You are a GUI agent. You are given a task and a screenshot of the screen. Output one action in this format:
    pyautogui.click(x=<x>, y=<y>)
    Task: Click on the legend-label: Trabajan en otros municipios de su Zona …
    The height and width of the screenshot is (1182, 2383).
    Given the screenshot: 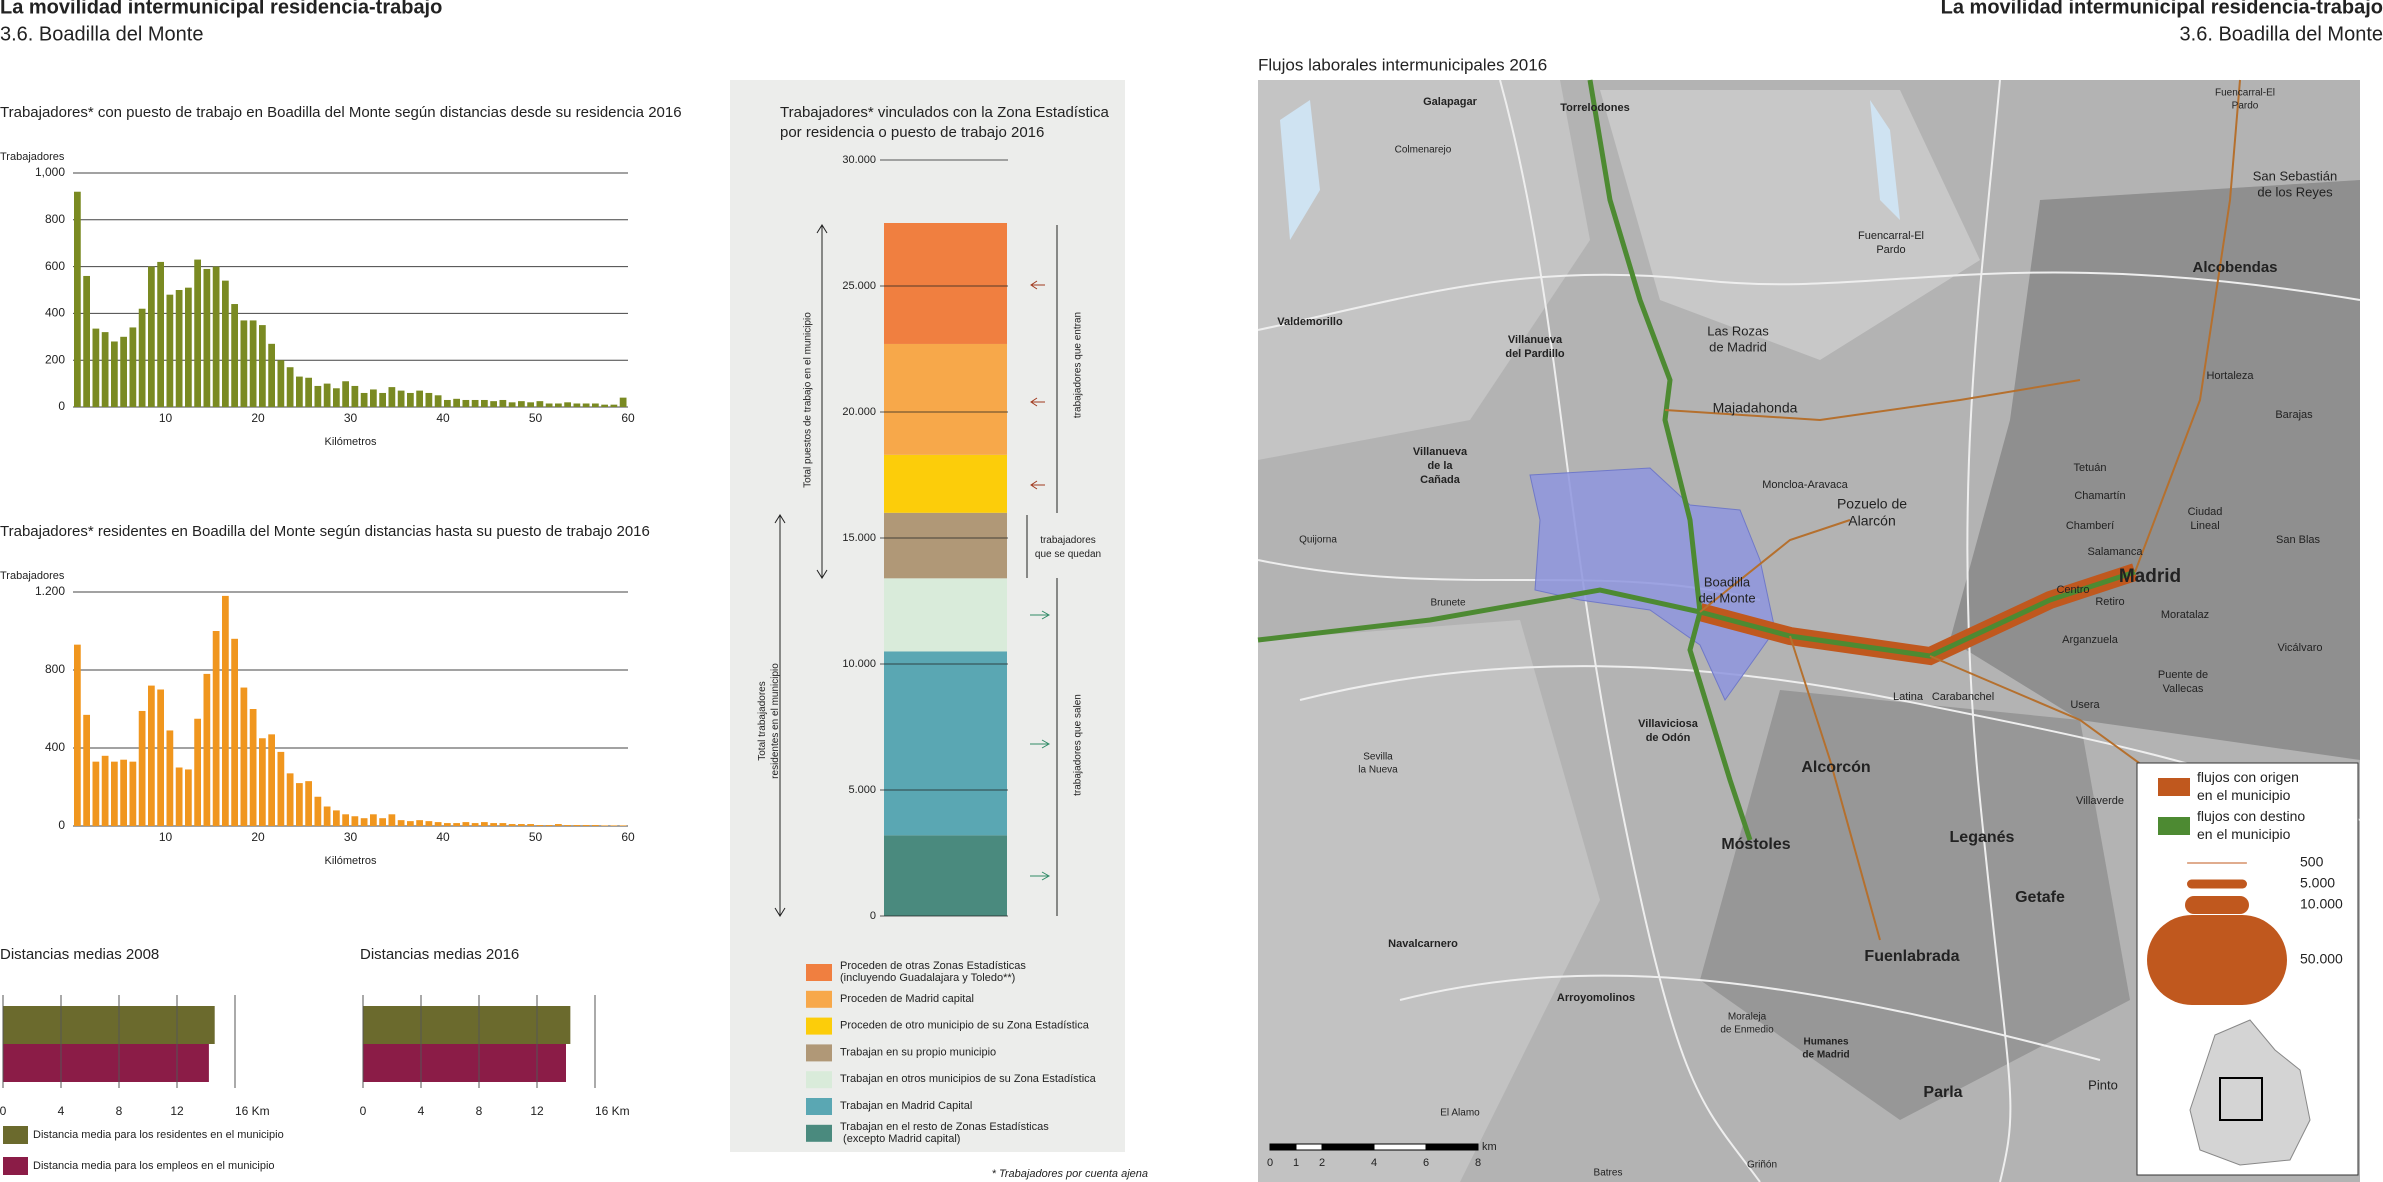 What is the action you would take?
    pyautogui.click(x=968, y=1079)
    